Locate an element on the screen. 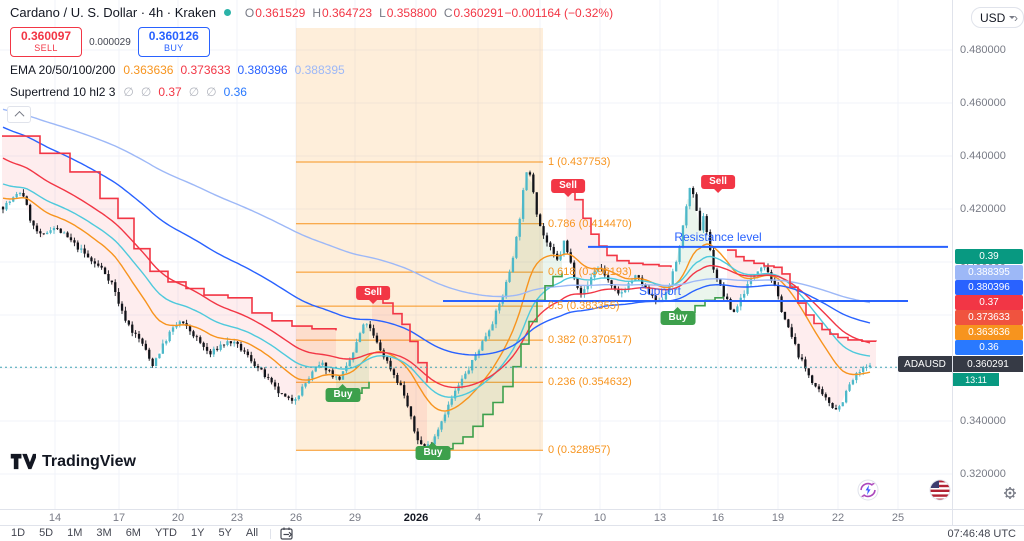 Image resolution: width=1024 pixels, height=541 pixels. time-axis-label: 7 is located at coordinates (540, 518).